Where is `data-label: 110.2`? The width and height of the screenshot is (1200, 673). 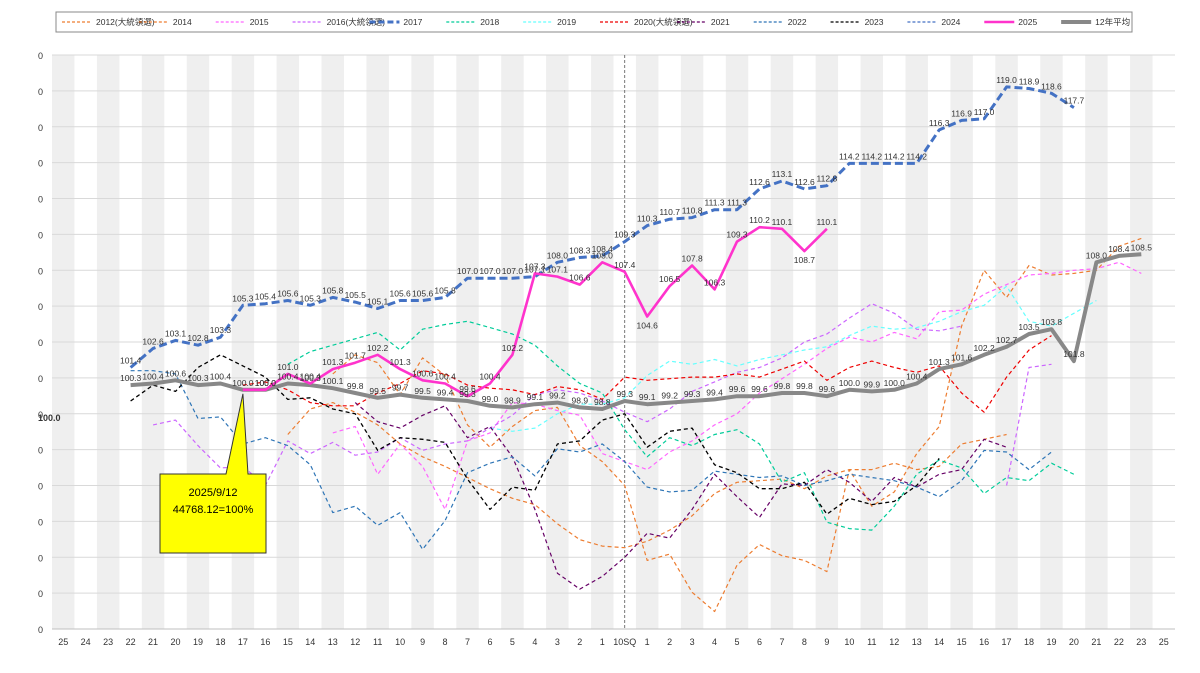 data-label: 110.2 is located at coordinates (759, 220).